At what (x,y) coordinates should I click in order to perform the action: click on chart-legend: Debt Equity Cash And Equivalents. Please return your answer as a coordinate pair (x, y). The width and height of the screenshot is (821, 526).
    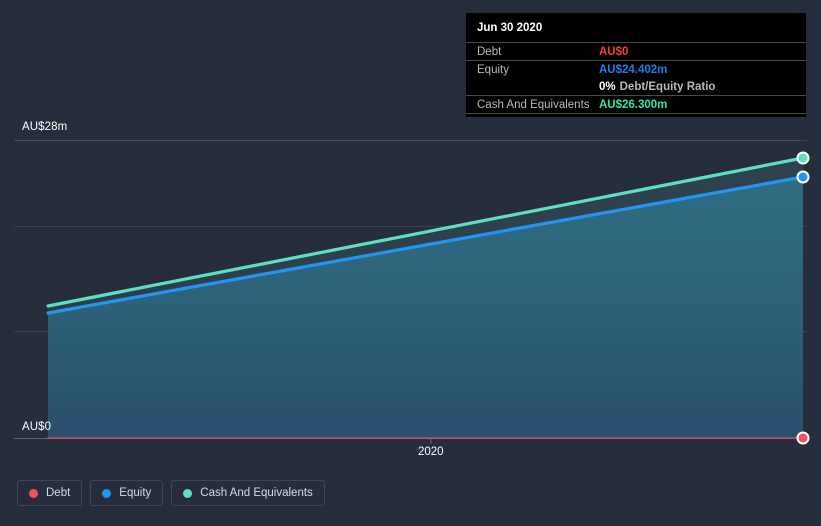
    Looking at the image, I should click on (171, 493).